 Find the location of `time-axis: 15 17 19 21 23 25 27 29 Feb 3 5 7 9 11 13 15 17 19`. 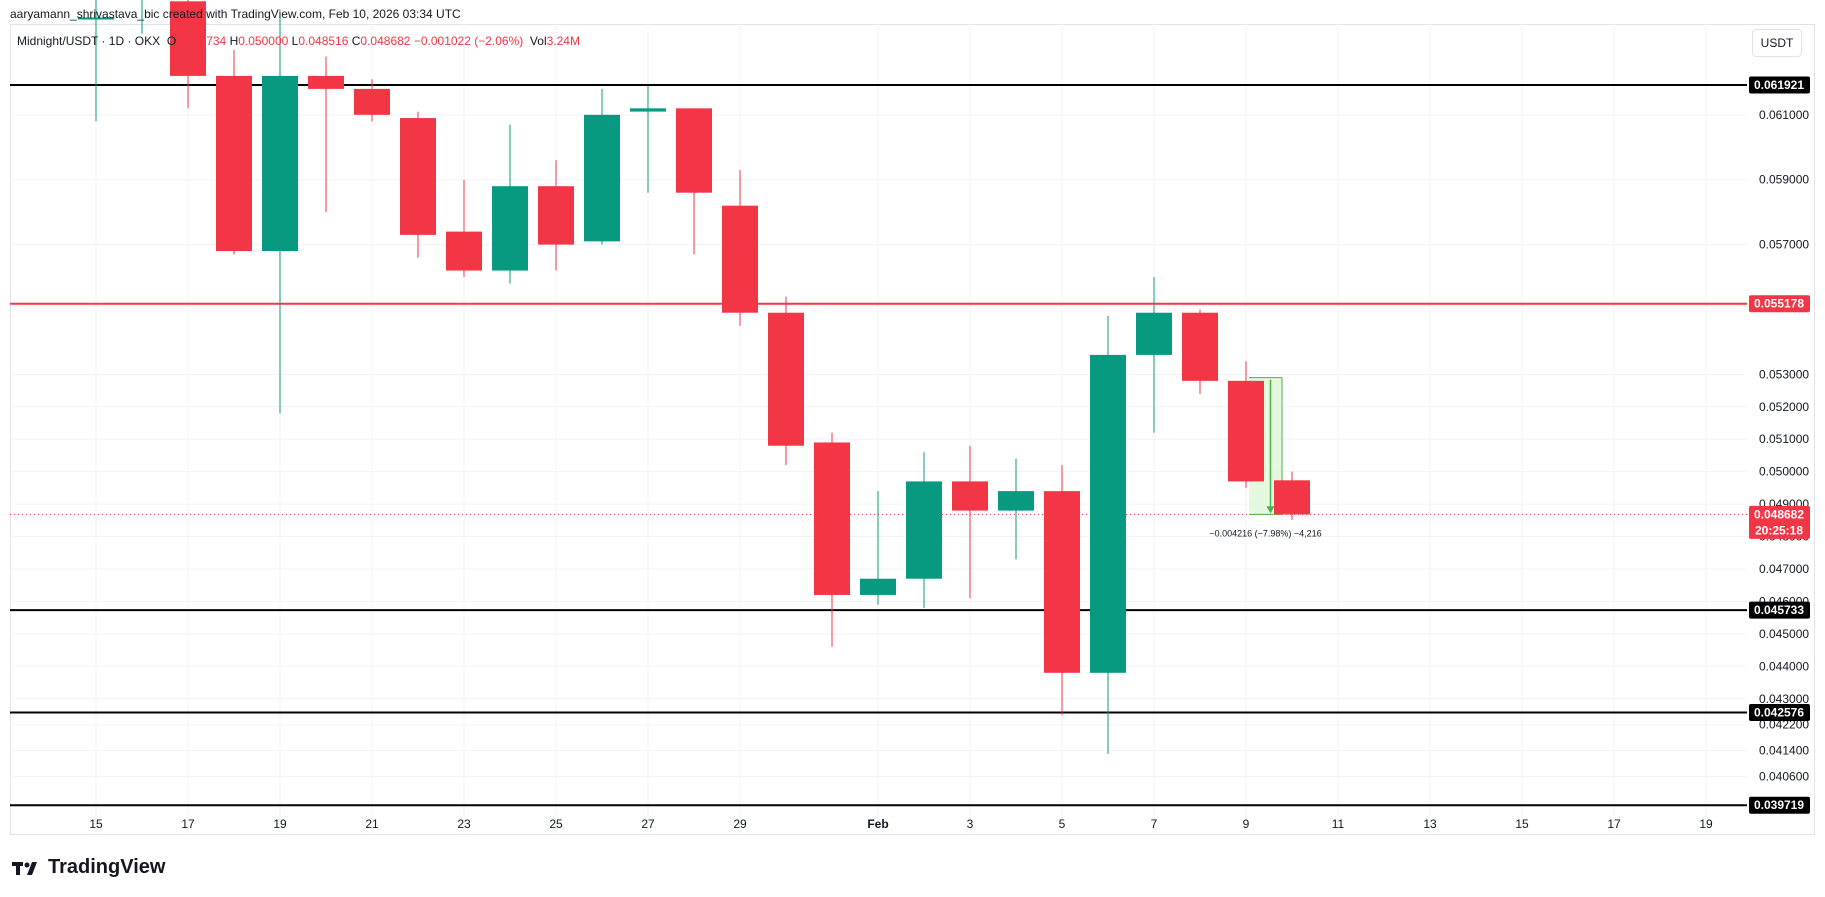

time-axis: 15 17 19 21 23 25 27 29 Feb 3 5 7 9 11 13 15 17 19 is located at coordinates (901, 824).